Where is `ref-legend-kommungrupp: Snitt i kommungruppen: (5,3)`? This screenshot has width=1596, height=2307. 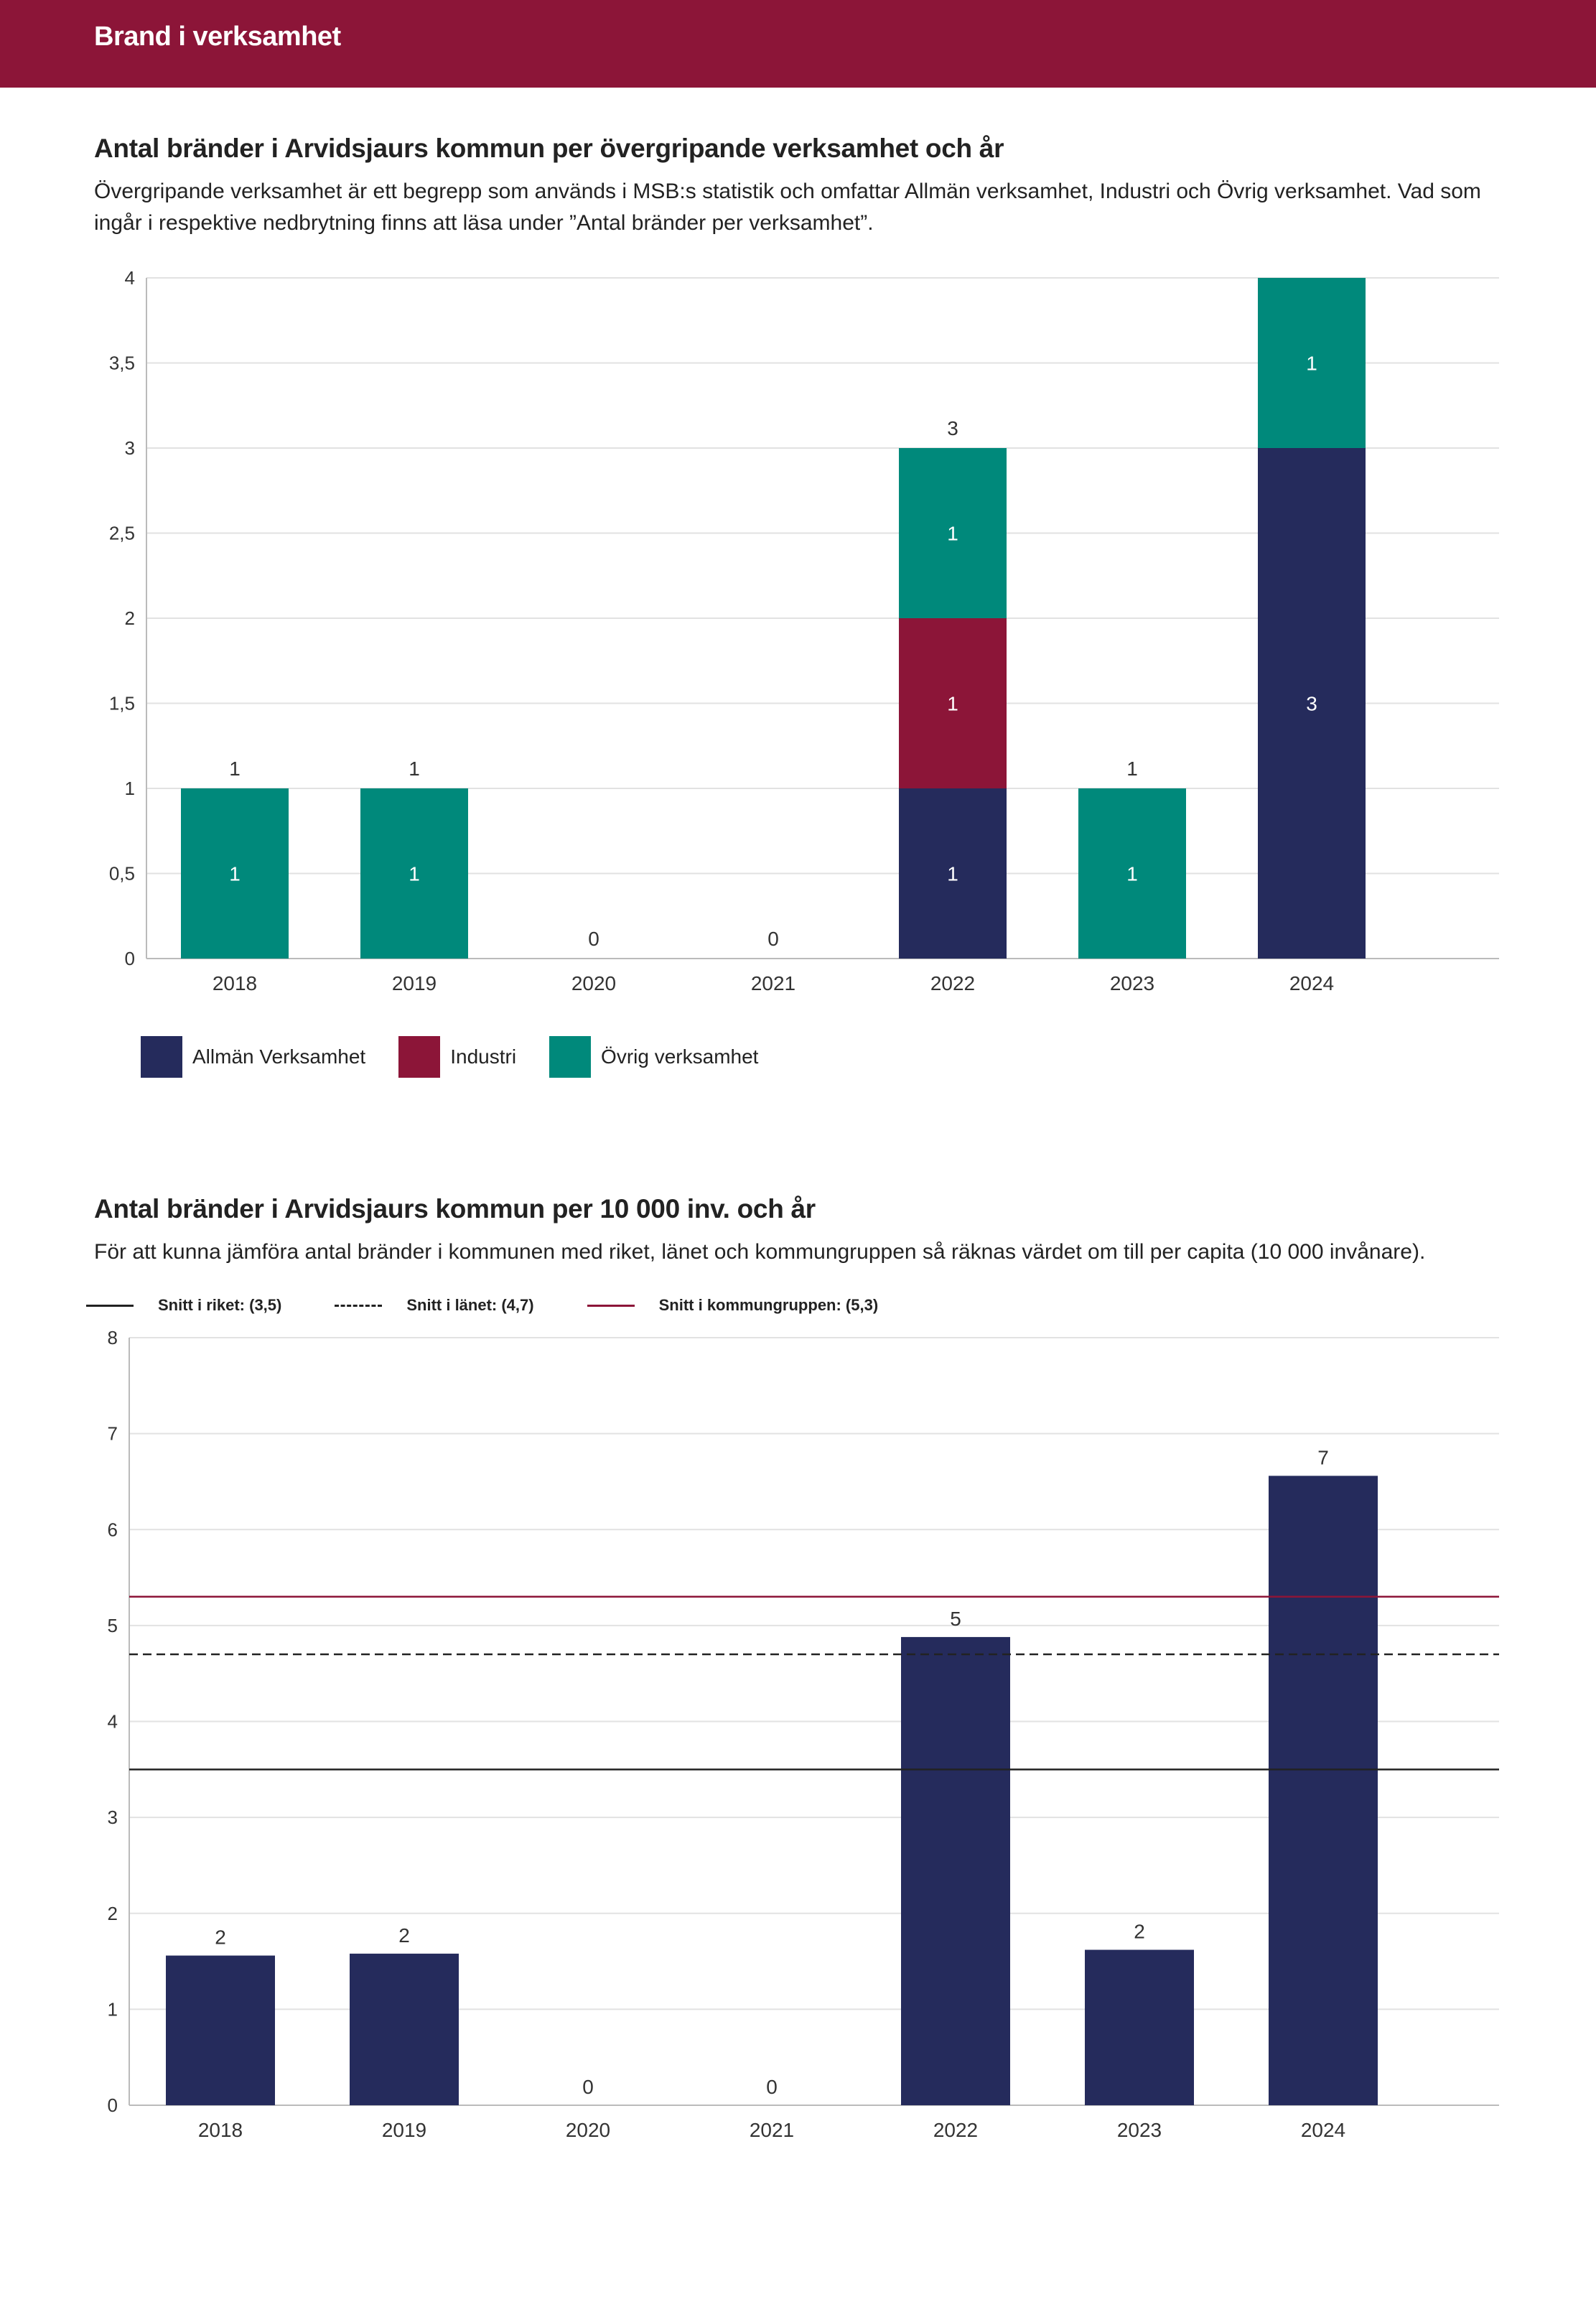
ref-legend-kommungrupp: Snitt i kommungruppen: (5,3) is located at coordinates (733, 1305).